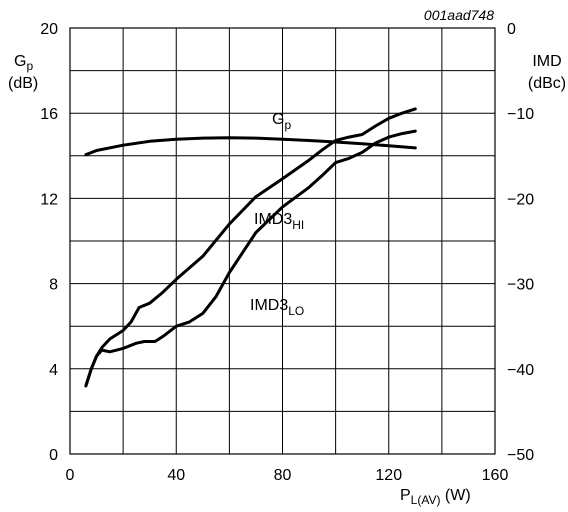  What do you see at coordinates (70, 475) in the screenshot?
I see `x-tick-label: 0` at bounding box center [70, 475].